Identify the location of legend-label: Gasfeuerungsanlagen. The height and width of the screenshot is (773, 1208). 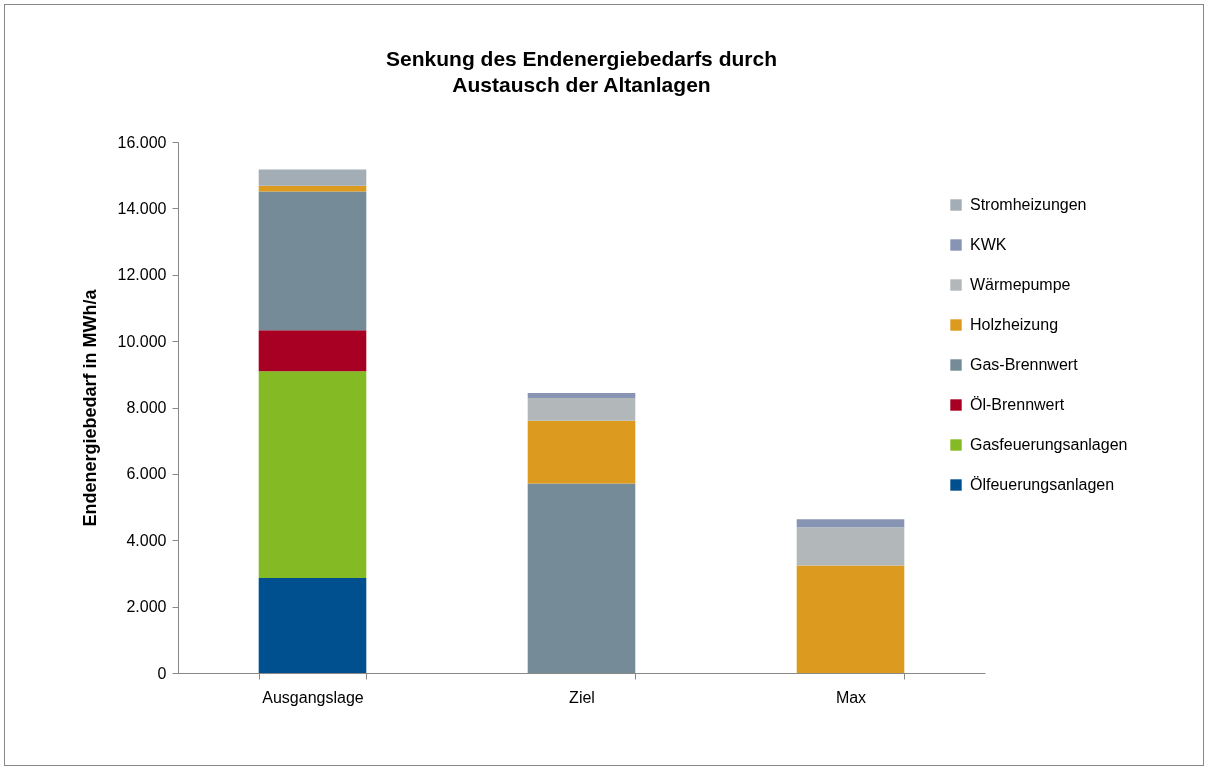
(1049, 444).